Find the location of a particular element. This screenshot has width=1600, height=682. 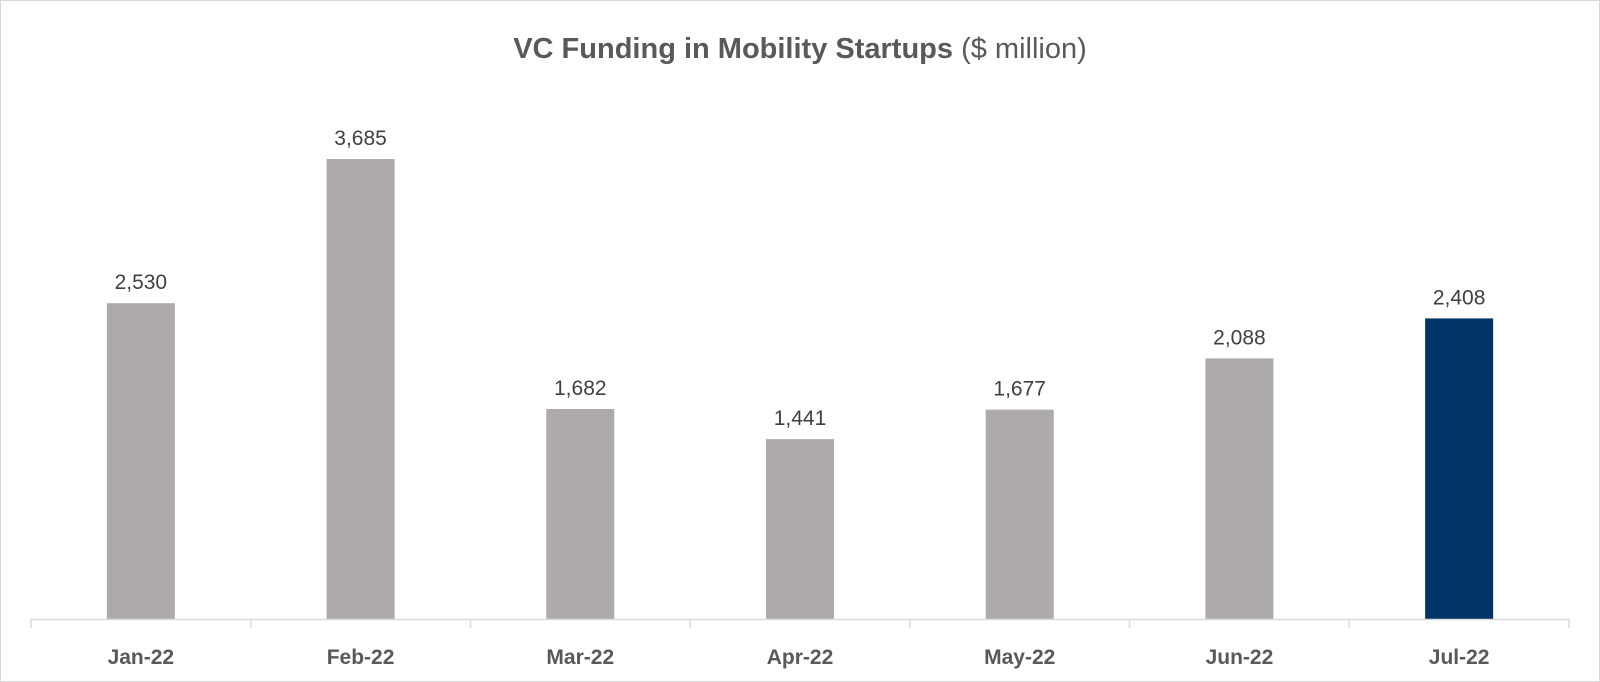

data-label: 1,682 is located at coordinates (580, 388).